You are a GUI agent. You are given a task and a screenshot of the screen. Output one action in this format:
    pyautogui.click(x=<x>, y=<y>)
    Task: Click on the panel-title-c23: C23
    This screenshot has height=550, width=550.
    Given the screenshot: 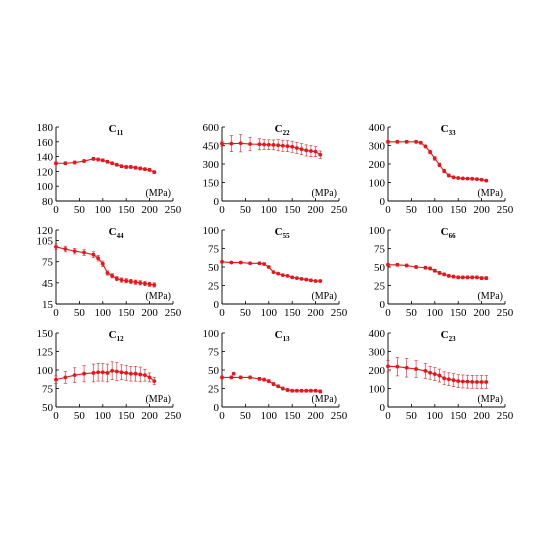 What is the action you would take?
    pyautogui.click(x=448, y=336)
    